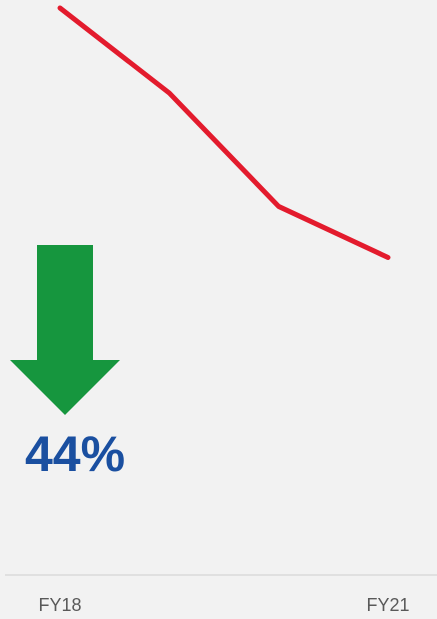  I want to click on down-arrow, so click(65, 330).